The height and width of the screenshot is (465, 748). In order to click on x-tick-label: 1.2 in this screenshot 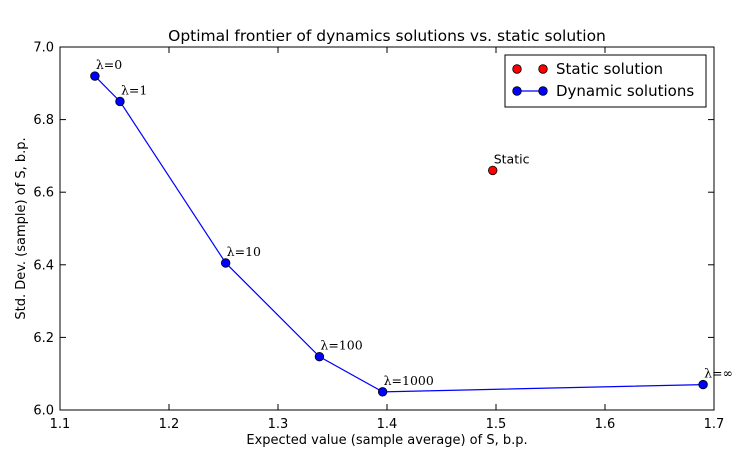, I will do `click(169, 424)`.